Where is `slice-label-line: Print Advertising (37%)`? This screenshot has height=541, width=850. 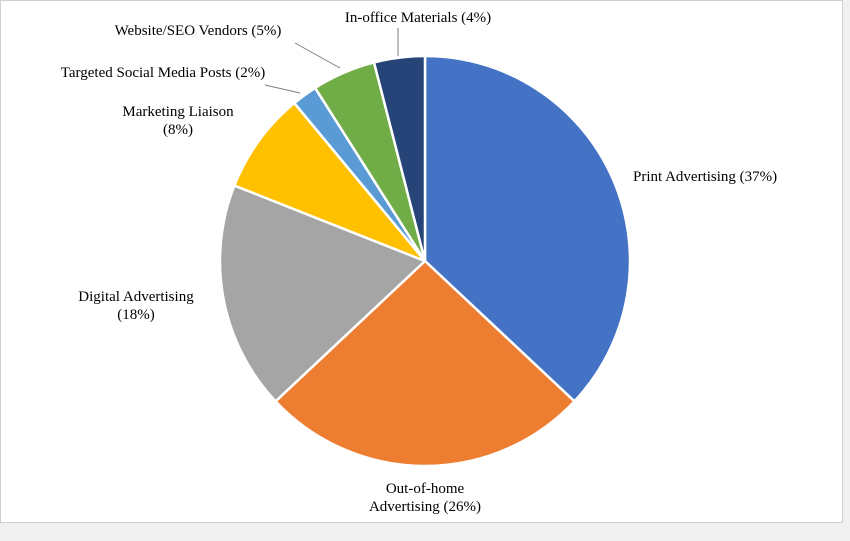
slice-label-line: Print Advertising (37%) is located at coordinates (705, 177).